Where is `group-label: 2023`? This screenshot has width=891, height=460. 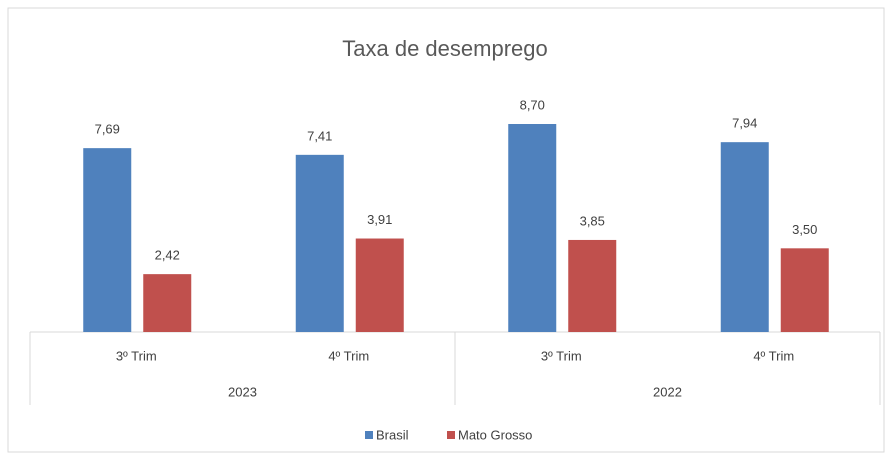
group-label: 2023 is located at coordinates (242, 391).